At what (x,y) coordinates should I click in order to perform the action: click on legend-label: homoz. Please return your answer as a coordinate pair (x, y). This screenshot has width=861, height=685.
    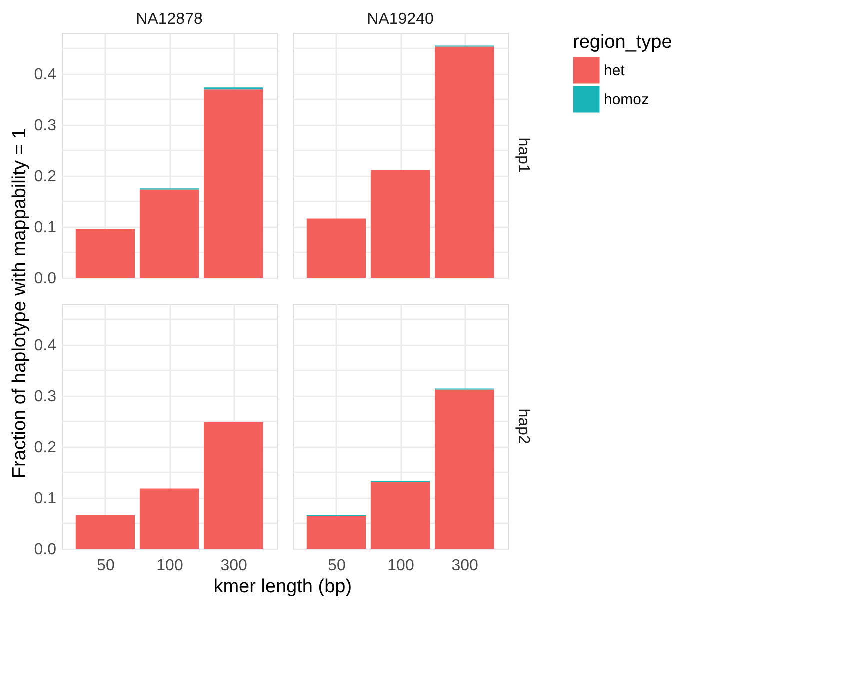
    Looking at the image, I should click on (627, 100).